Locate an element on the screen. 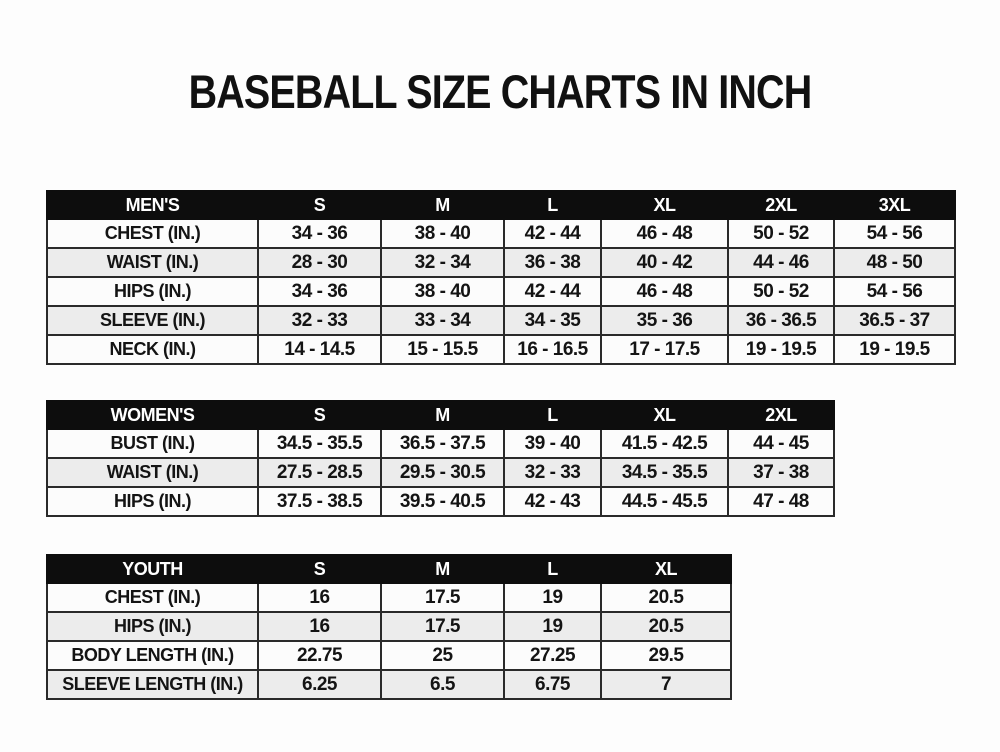 The image size is (1000, 752). size-value: 39.5 - 40.5 is located at coordinates (442, 501).